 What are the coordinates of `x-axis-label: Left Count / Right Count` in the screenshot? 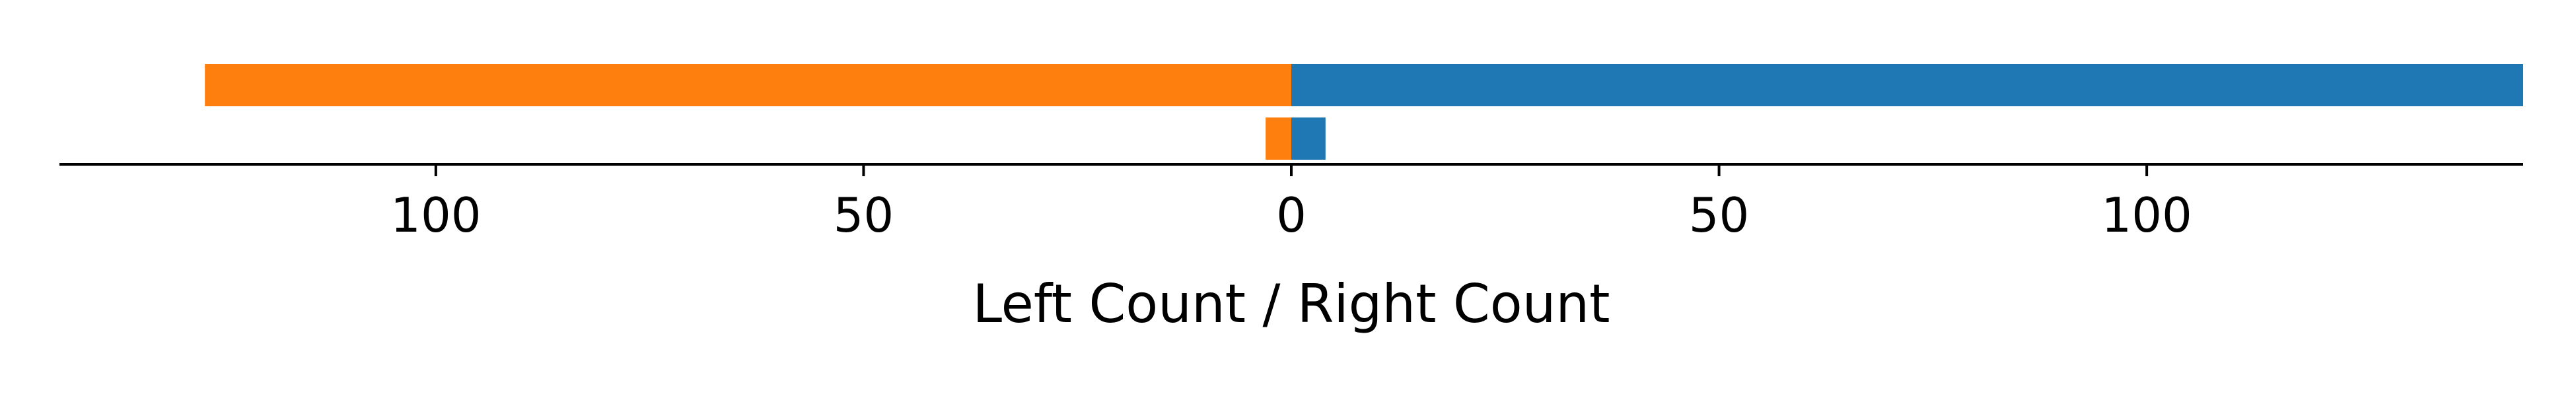 It's located at (1291, 304).